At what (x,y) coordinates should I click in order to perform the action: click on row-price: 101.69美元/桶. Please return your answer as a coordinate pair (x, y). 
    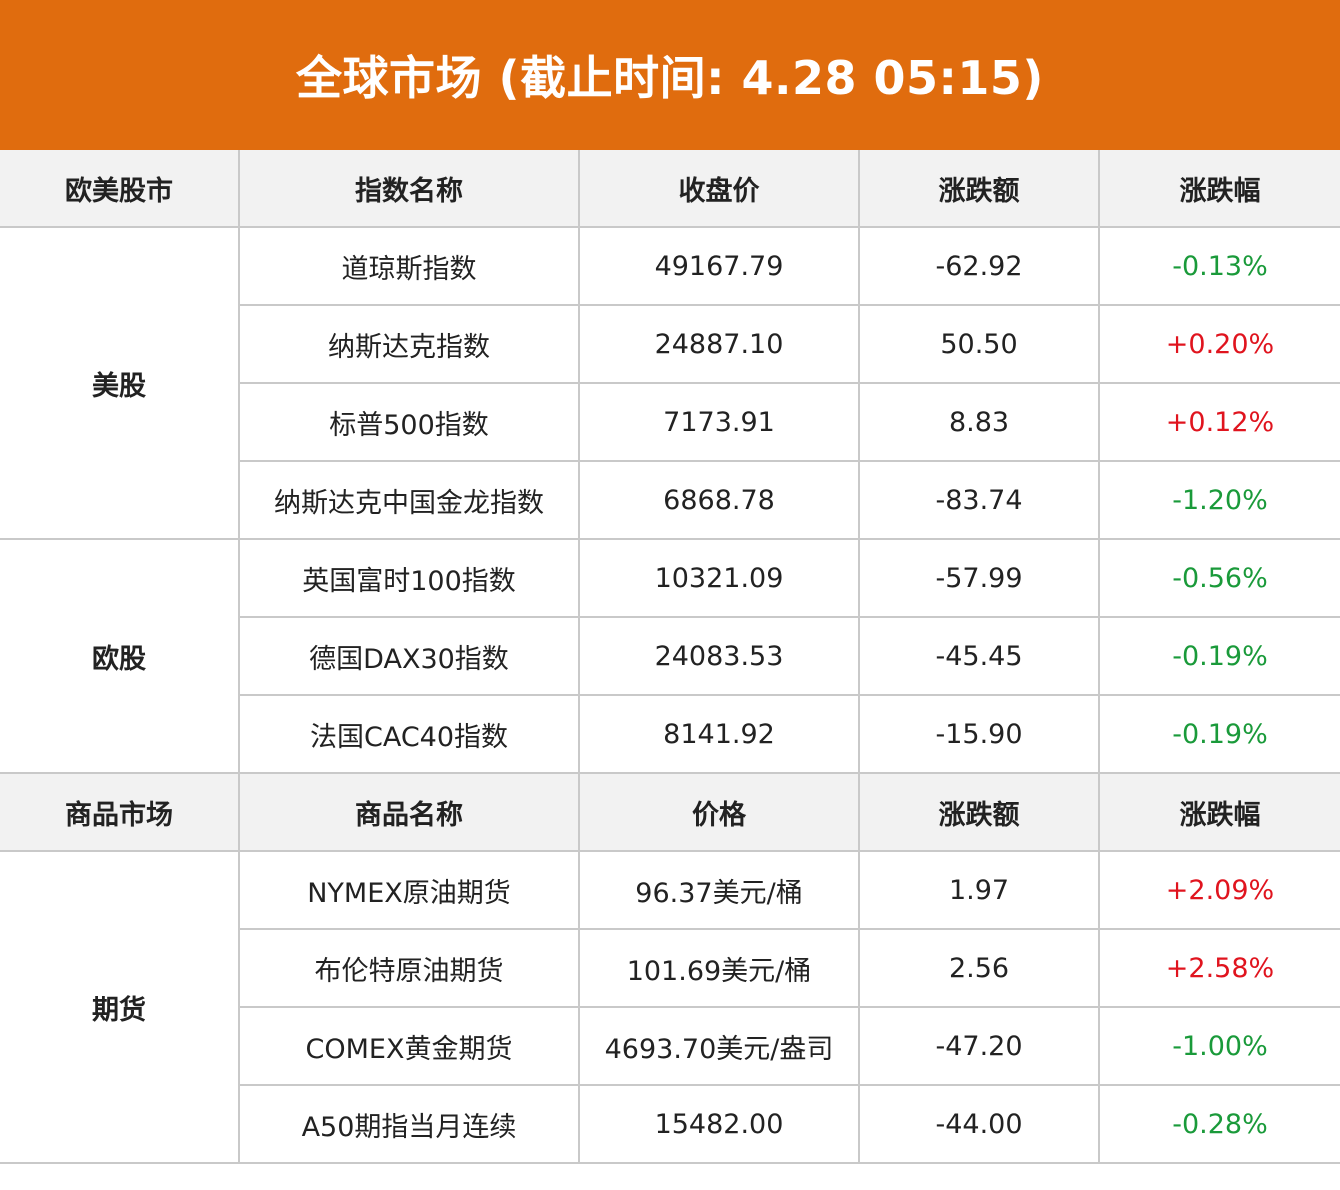
    Looking at the image, I should click on (719, 968).